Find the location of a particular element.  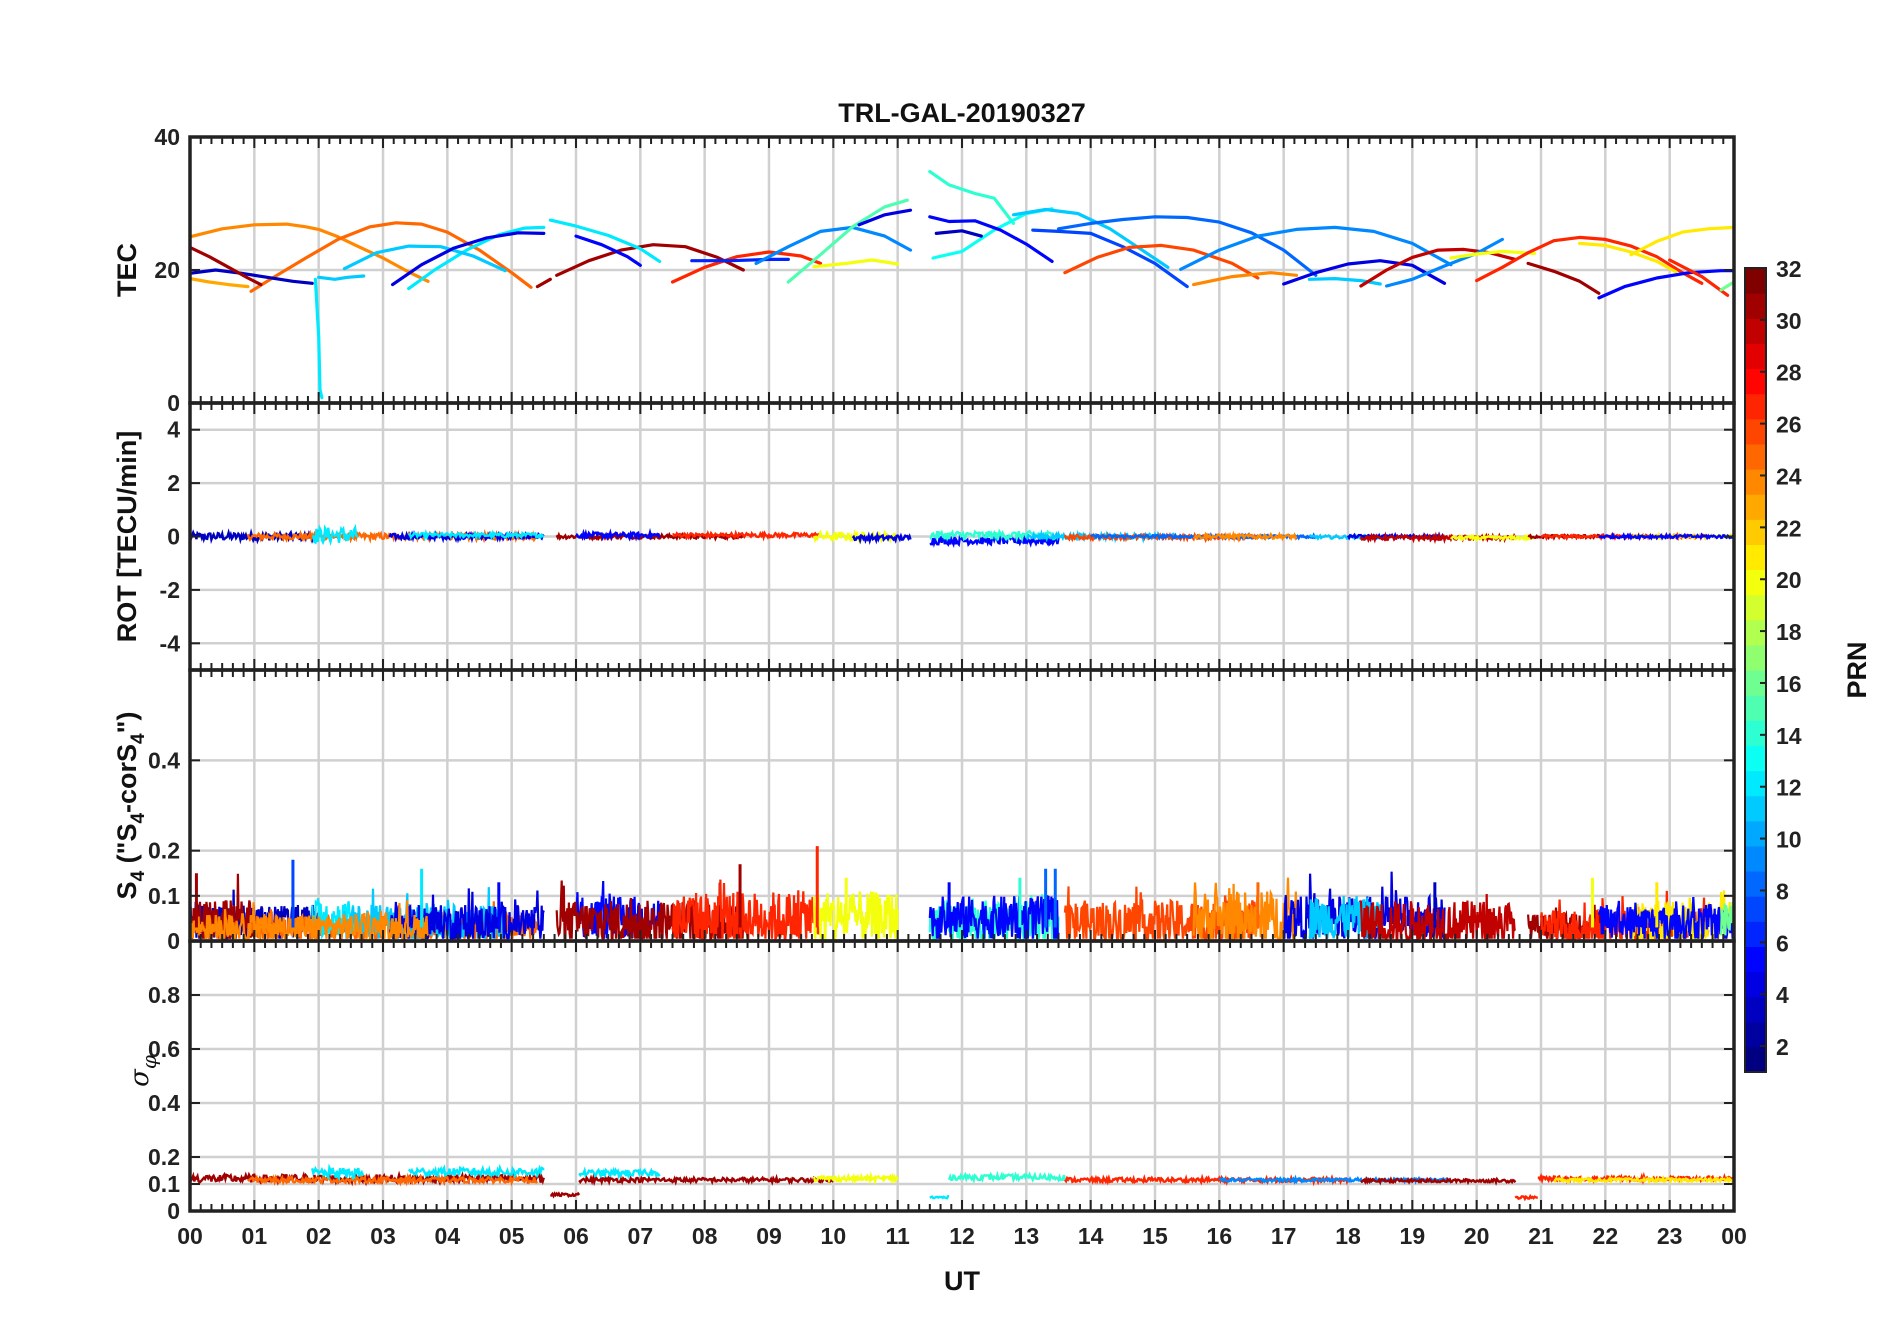

x-tick-label: 22 is located at coordinates (1606, 1236).